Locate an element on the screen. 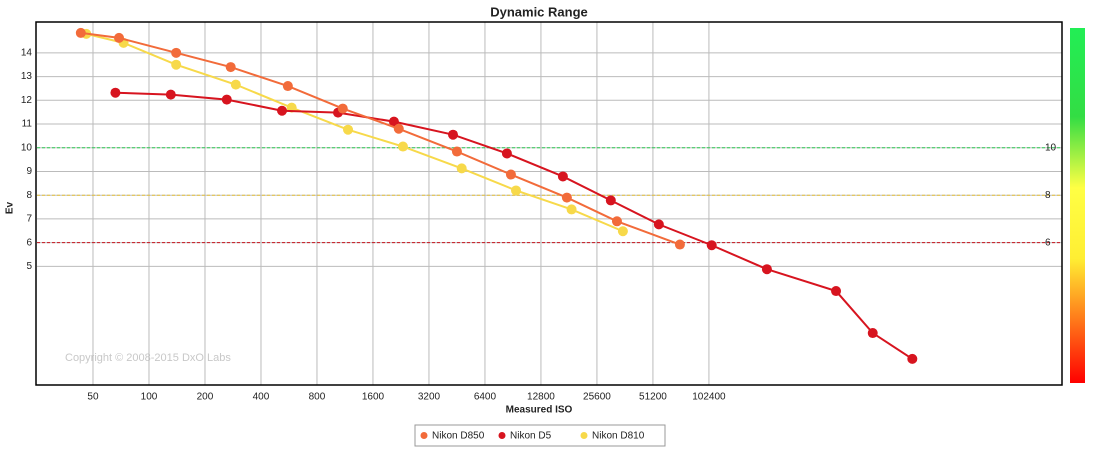  y-tick-label: 8 is located at coordinates (29, 195).